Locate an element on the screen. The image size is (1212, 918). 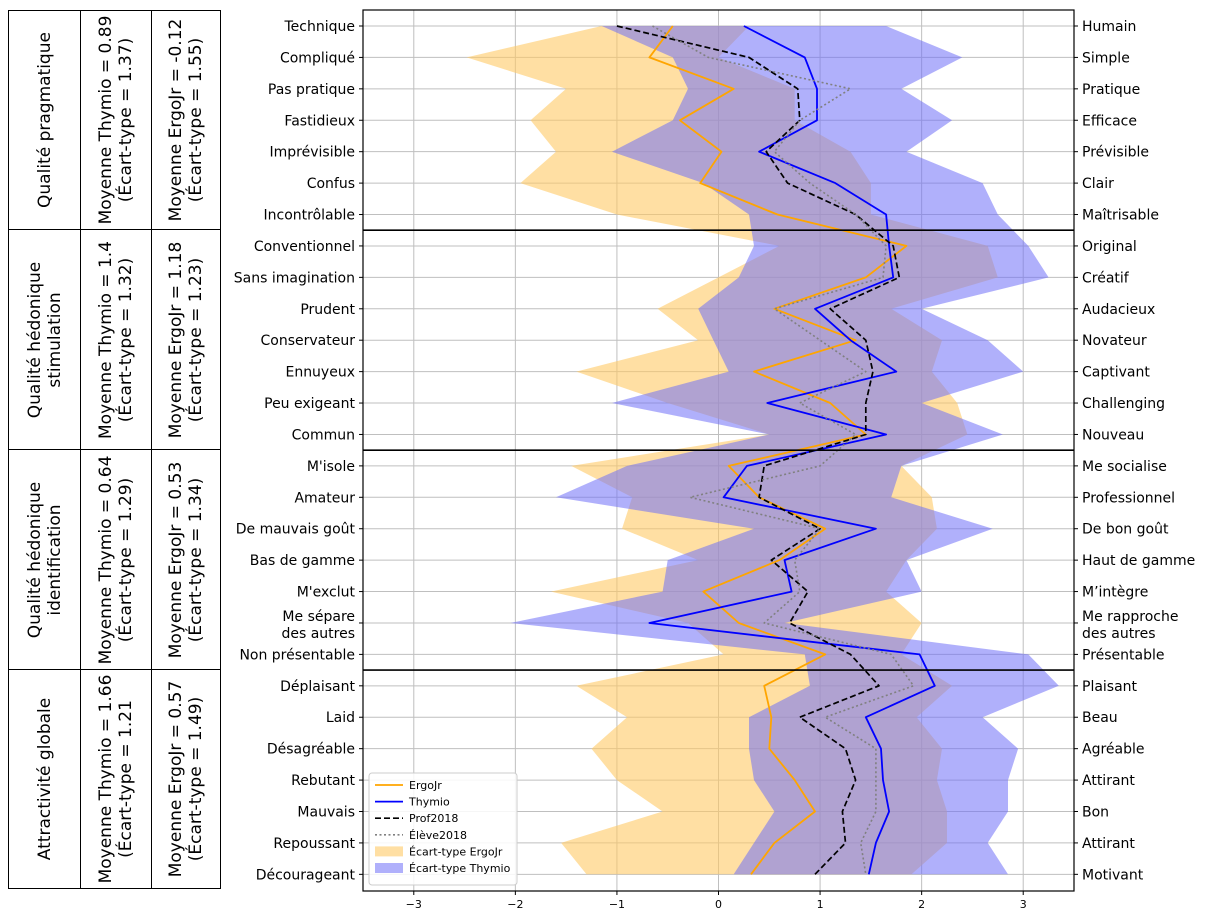
legend-box is located at coordinates (443, 829).